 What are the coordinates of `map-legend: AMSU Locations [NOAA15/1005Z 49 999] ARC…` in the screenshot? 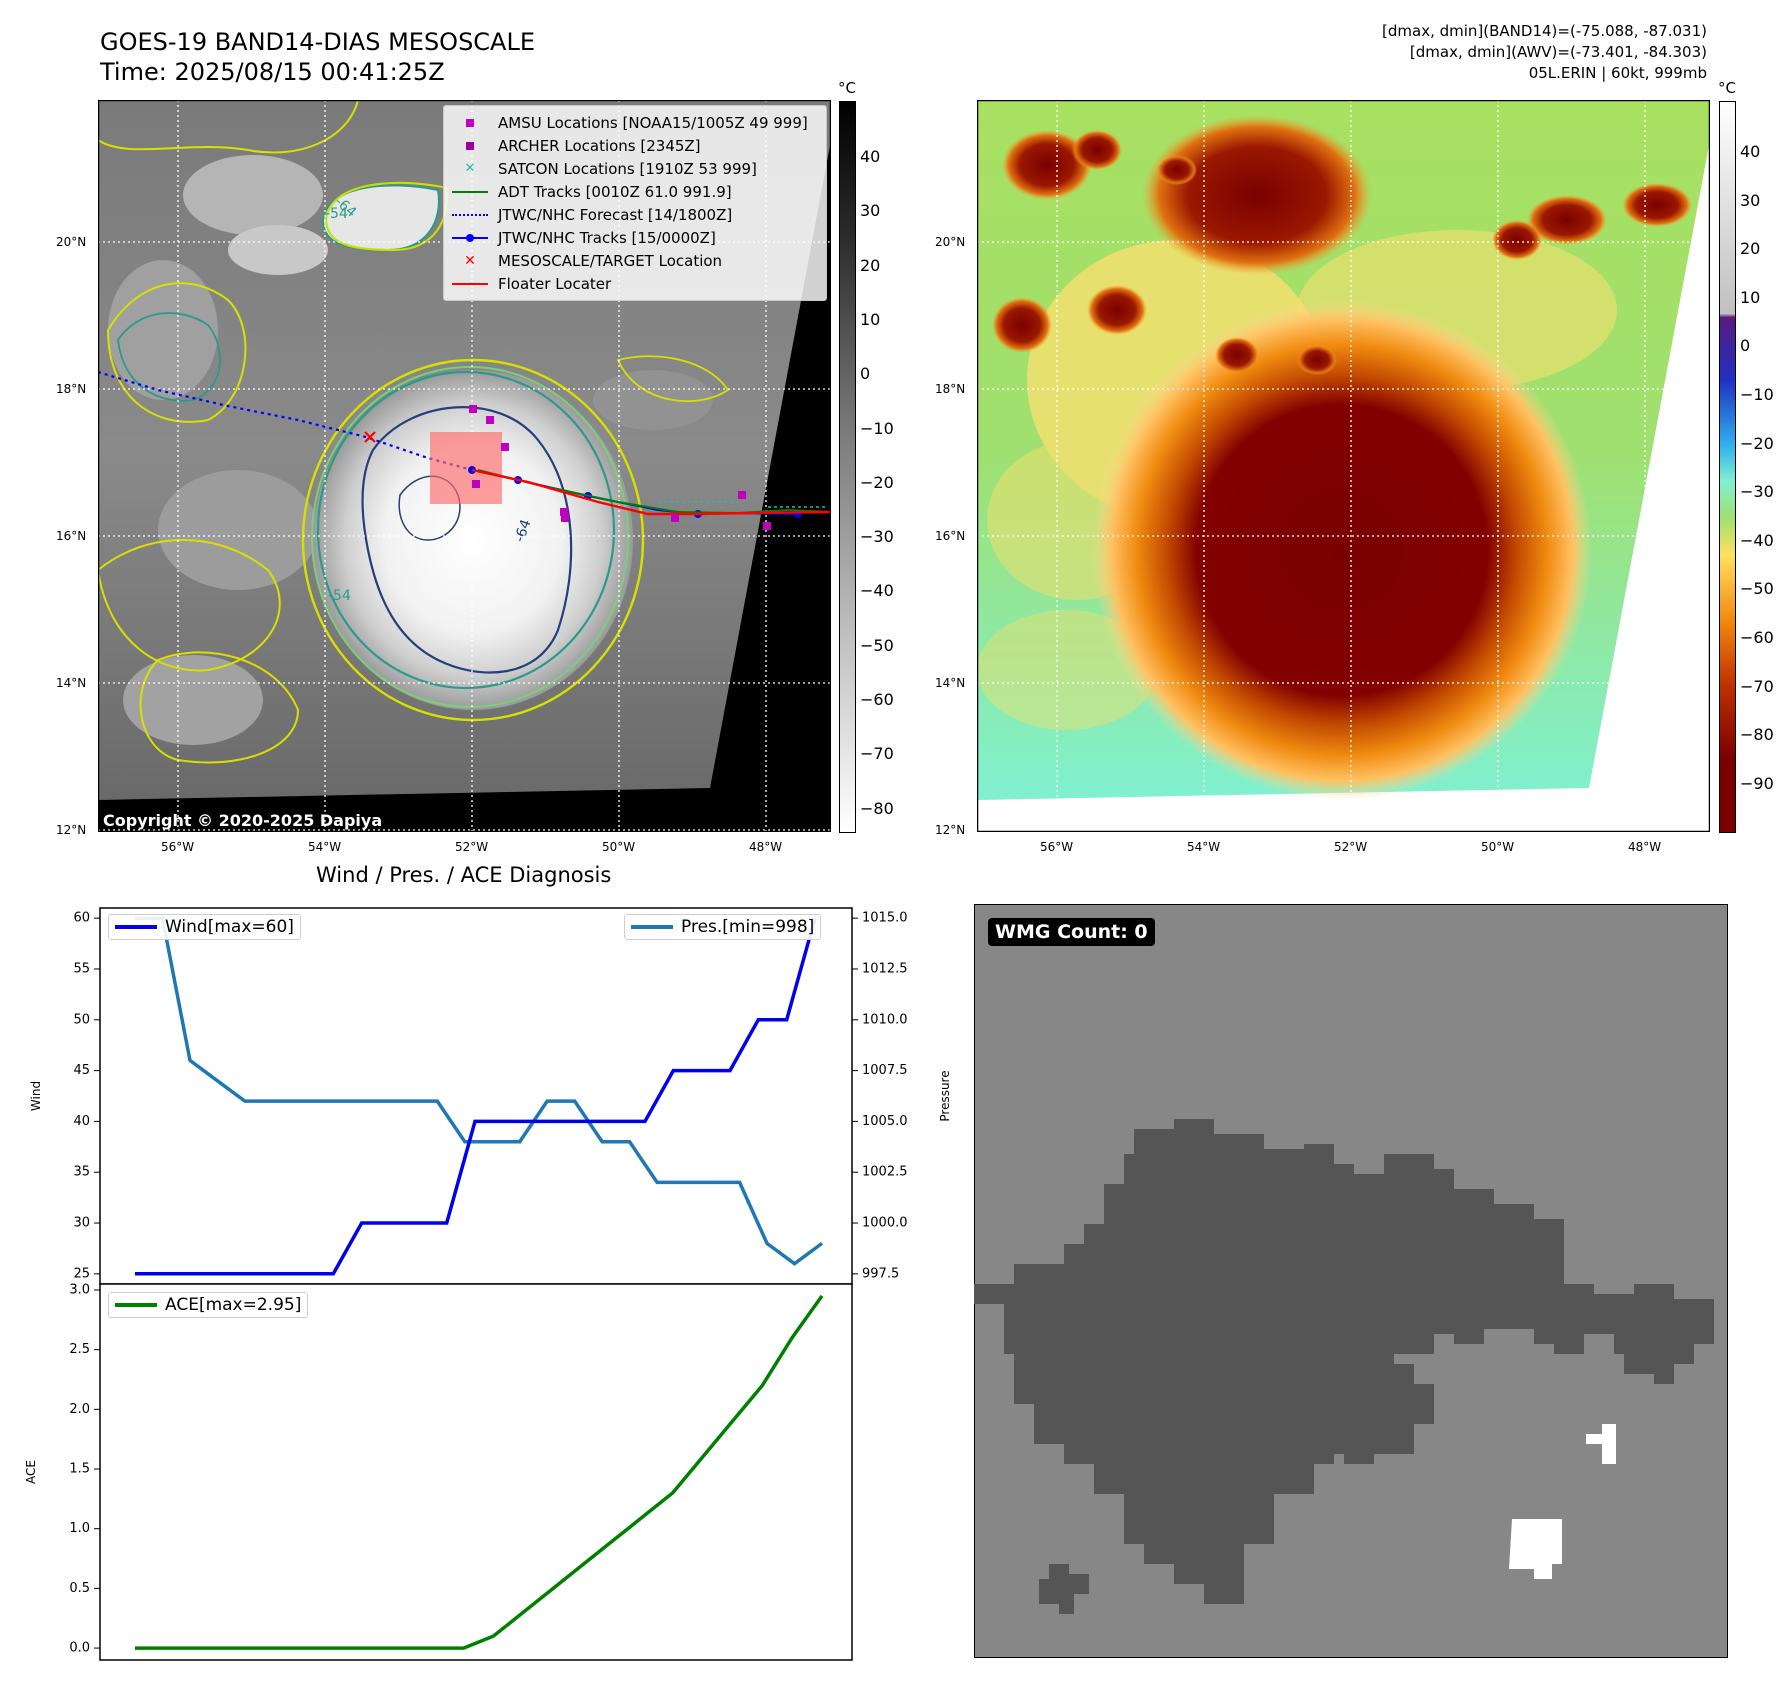 It's located at (635, 203).